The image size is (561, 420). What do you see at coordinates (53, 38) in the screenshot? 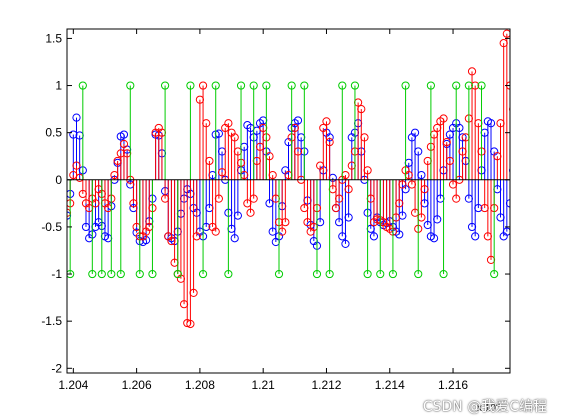
I see `y-tick-label: 1.5` at bounding box center [53, 38].